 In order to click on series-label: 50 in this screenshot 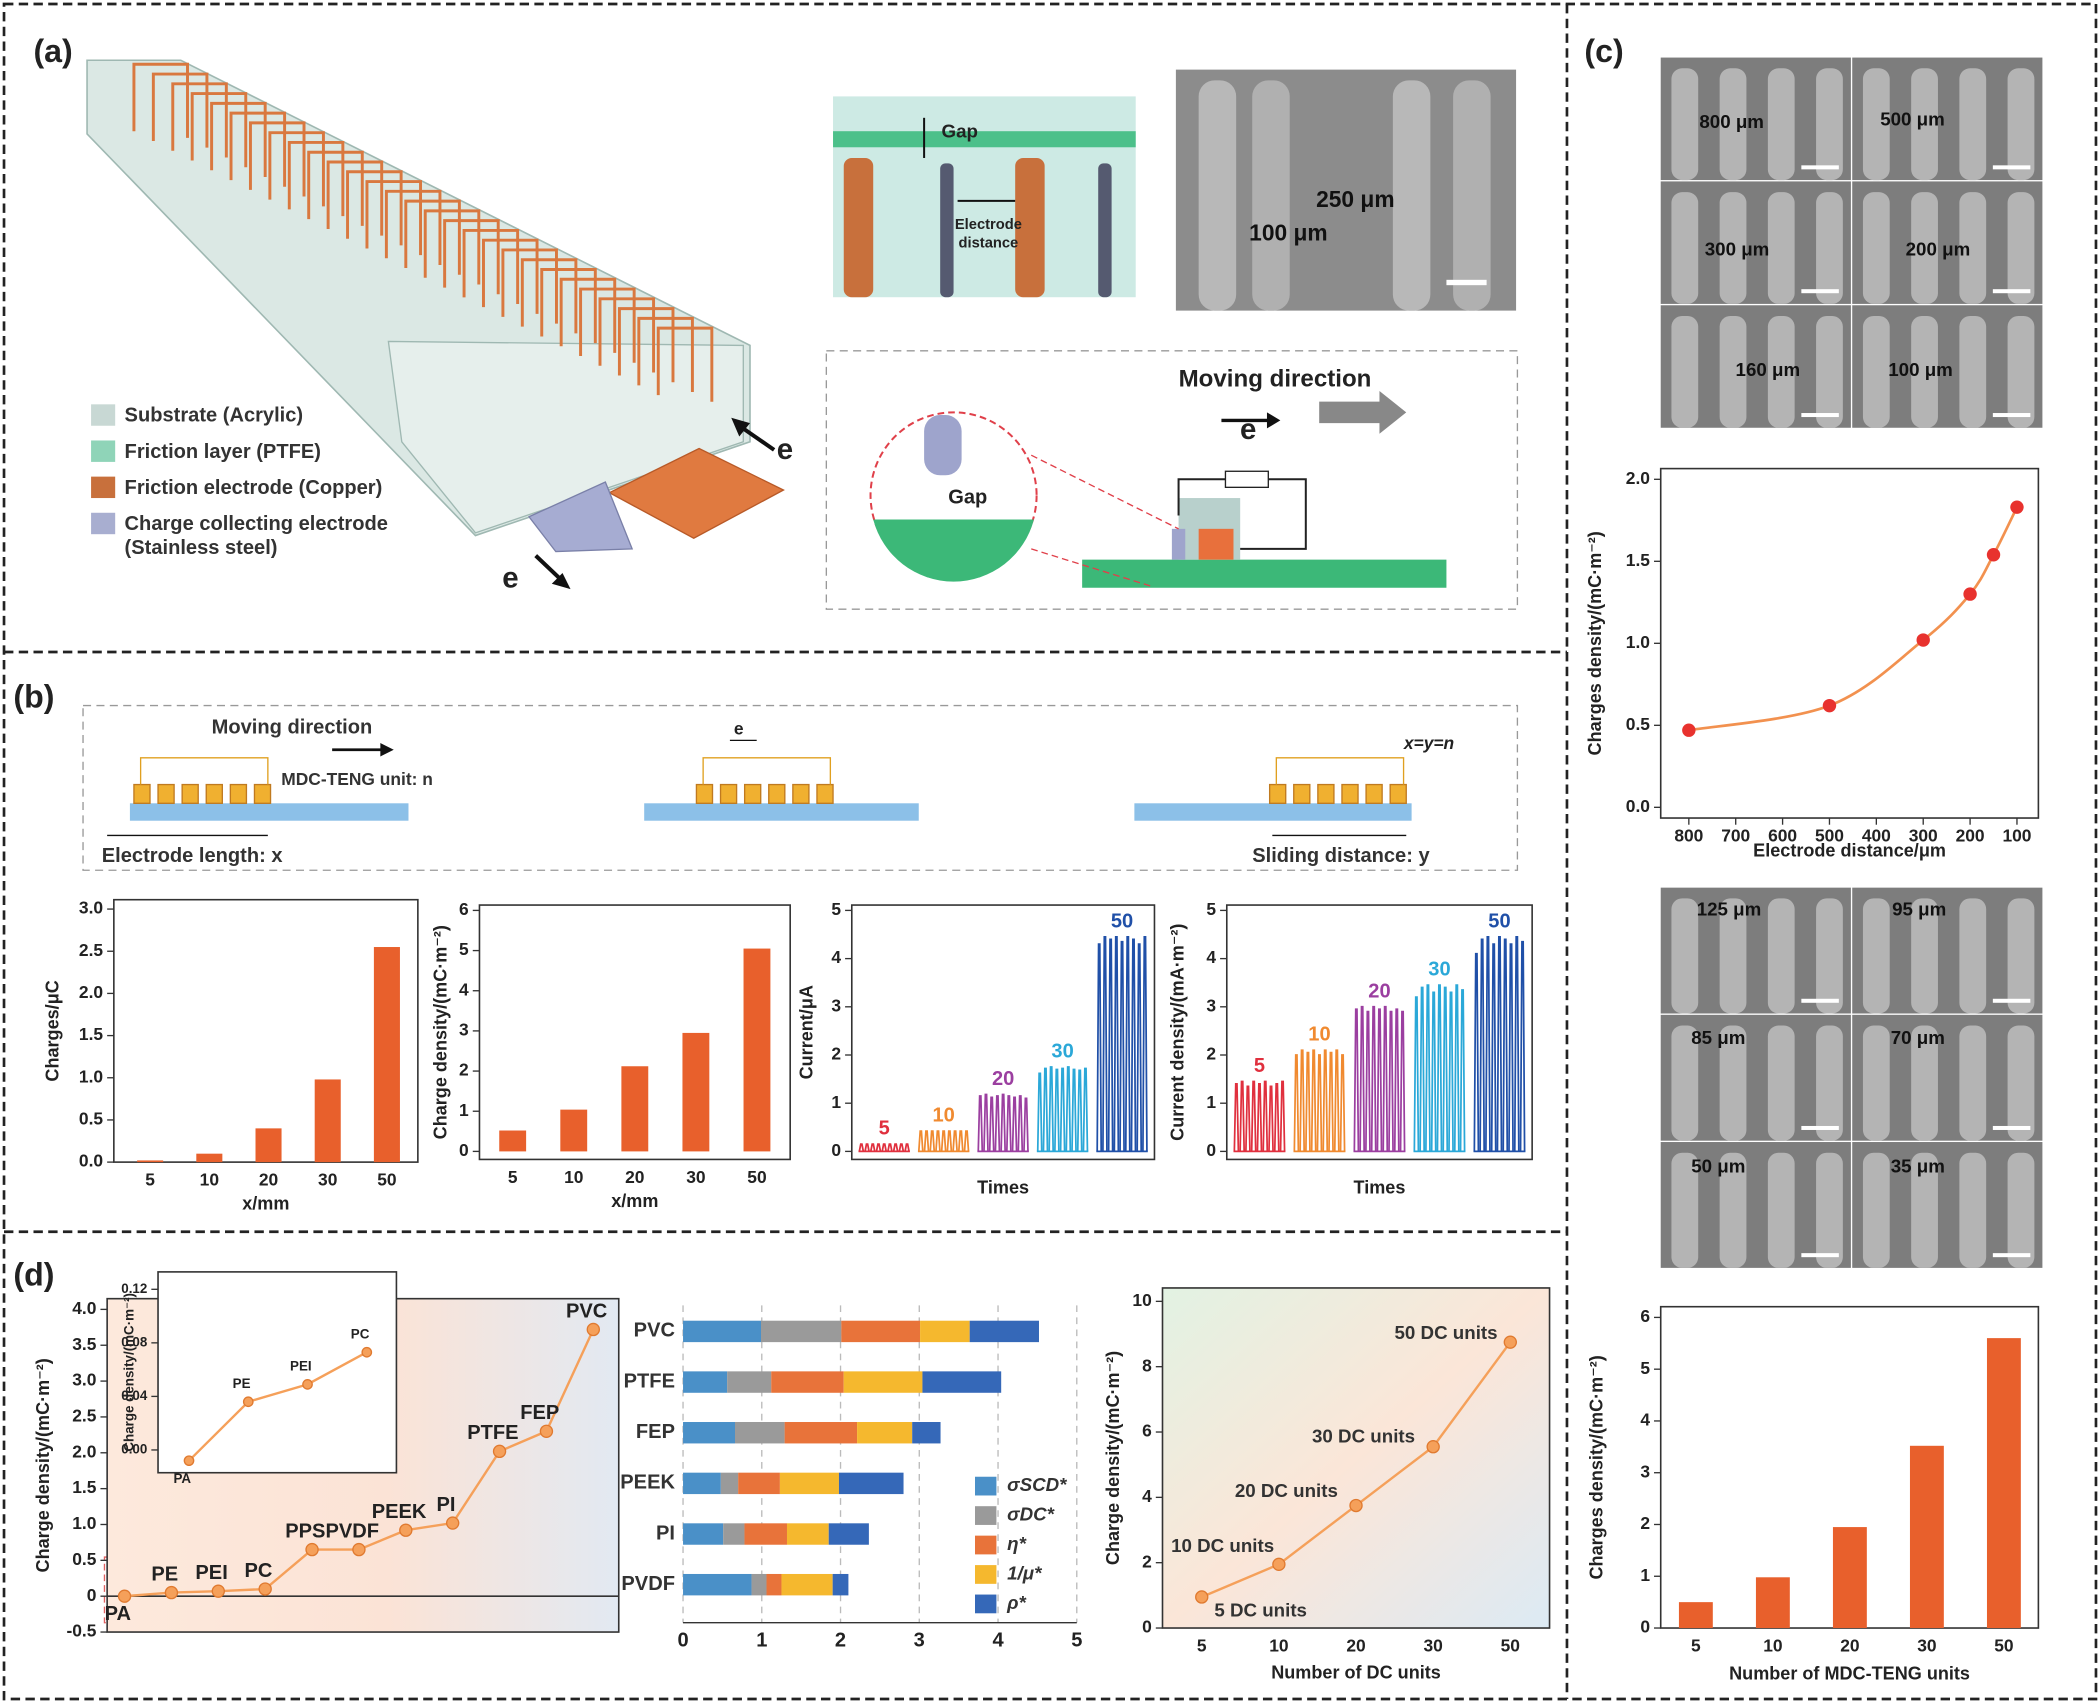, I will do `click(1499, 921)`.